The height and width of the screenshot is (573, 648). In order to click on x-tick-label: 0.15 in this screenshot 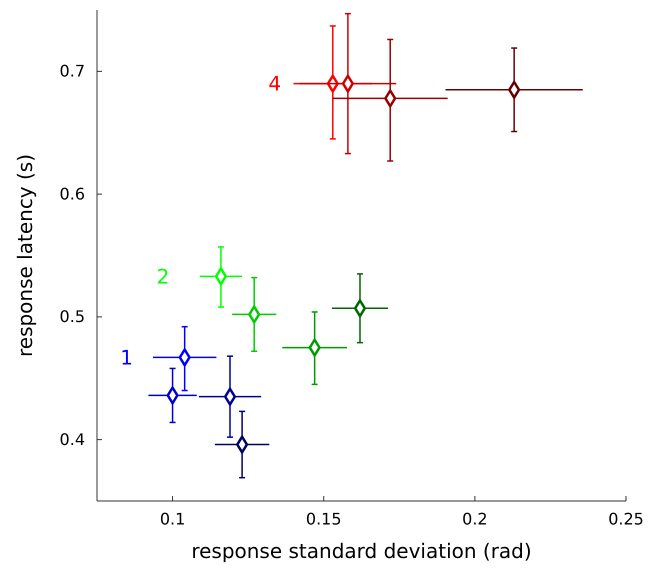, I will do `click(324, 518)`.